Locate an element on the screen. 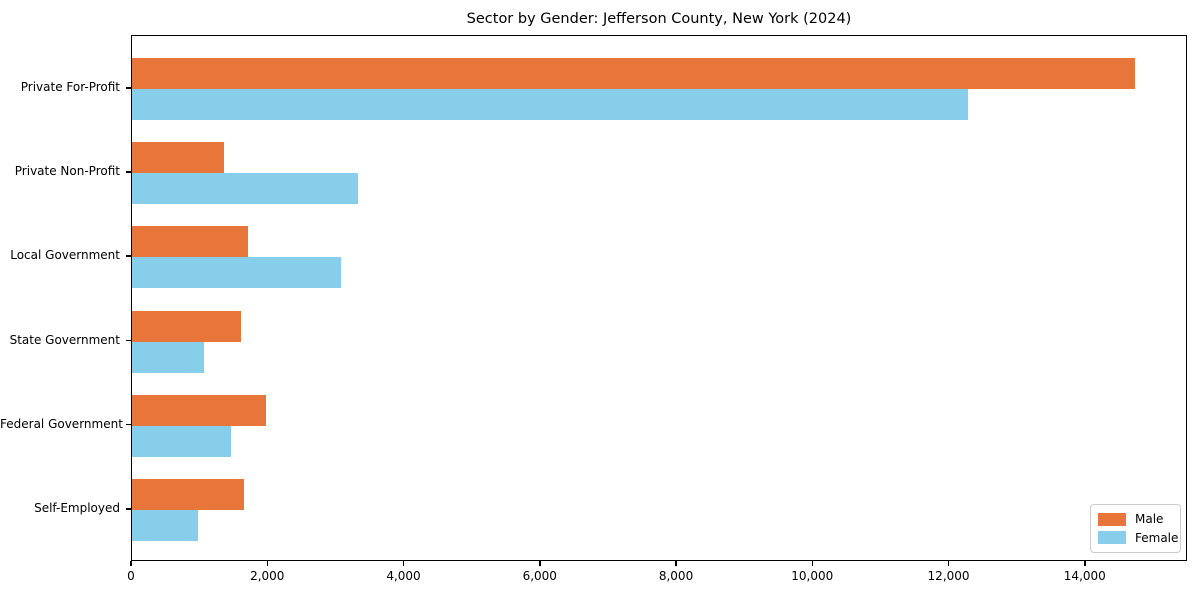 Image resolution: width=1200 pixels, height=600 pixels. x-tick-label: 0 is located at coordinates (131, 576).